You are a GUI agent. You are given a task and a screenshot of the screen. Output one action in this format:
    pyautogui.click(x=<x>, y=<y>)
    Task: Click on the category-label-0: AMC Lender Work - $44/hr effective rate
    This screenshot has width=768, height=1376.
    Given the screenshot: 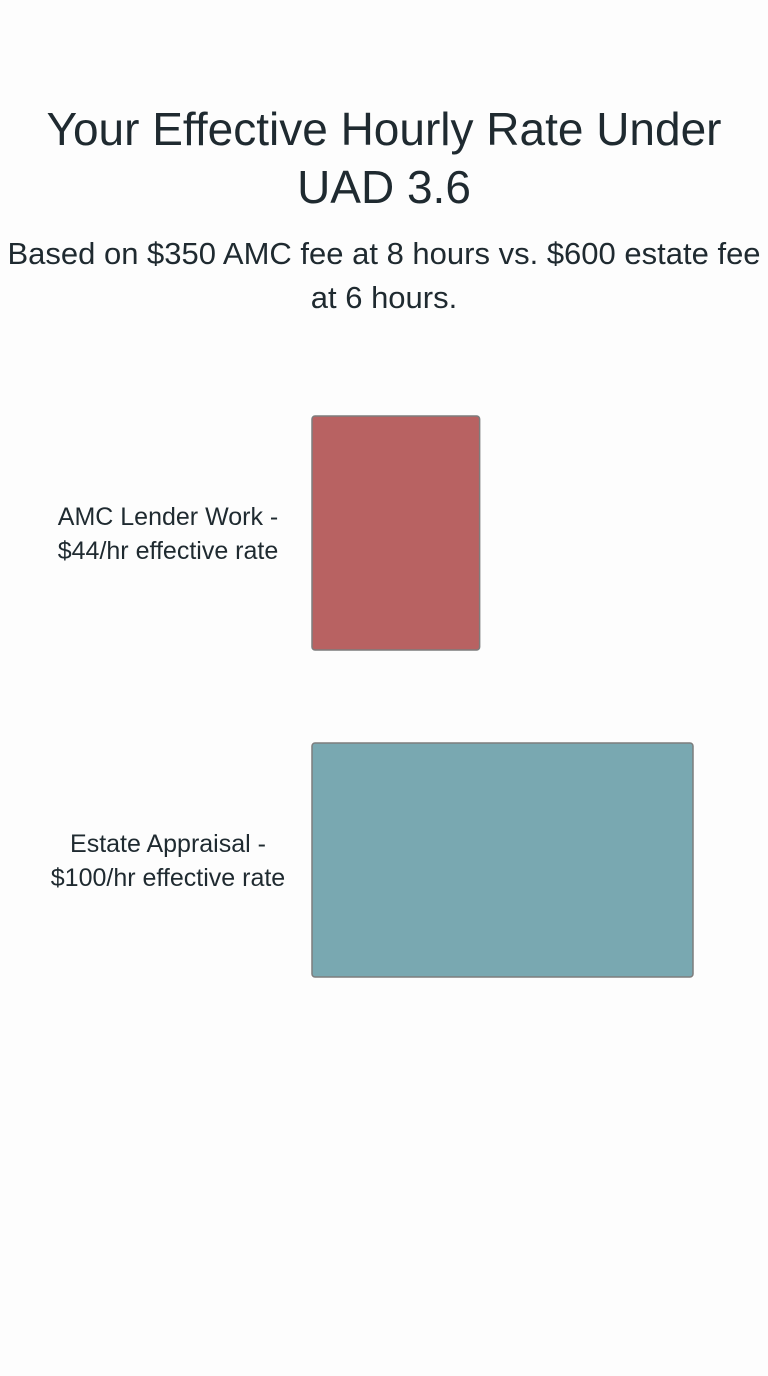 What is the action you would take?
    pyautogui.click(x=168, y=534)
    